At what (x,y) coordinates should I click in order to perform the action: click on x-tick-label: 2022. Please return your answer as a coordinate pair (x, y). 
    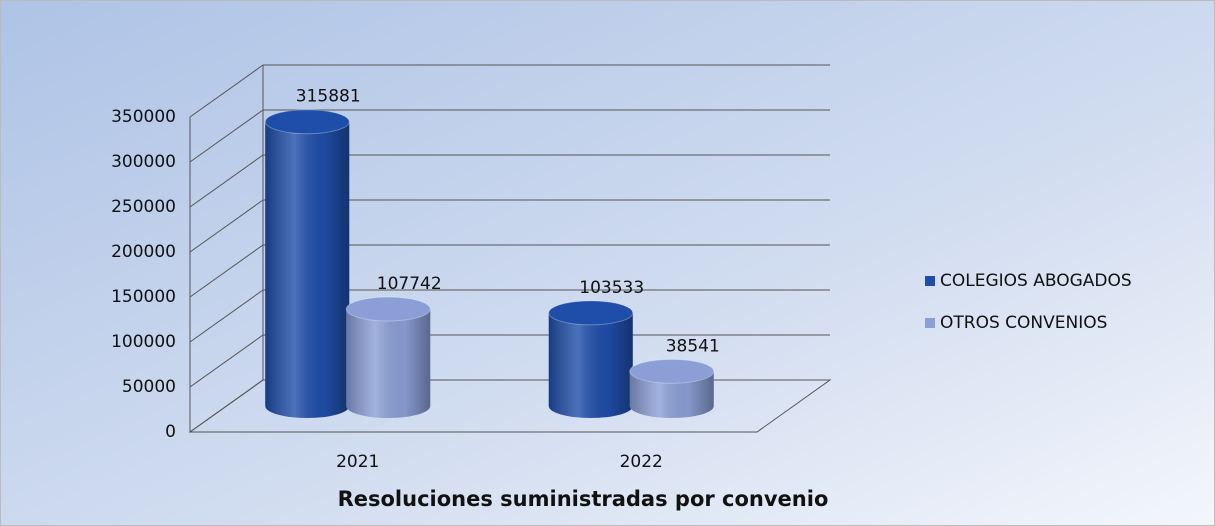
    Looking at the image, I should click on (641, 462).